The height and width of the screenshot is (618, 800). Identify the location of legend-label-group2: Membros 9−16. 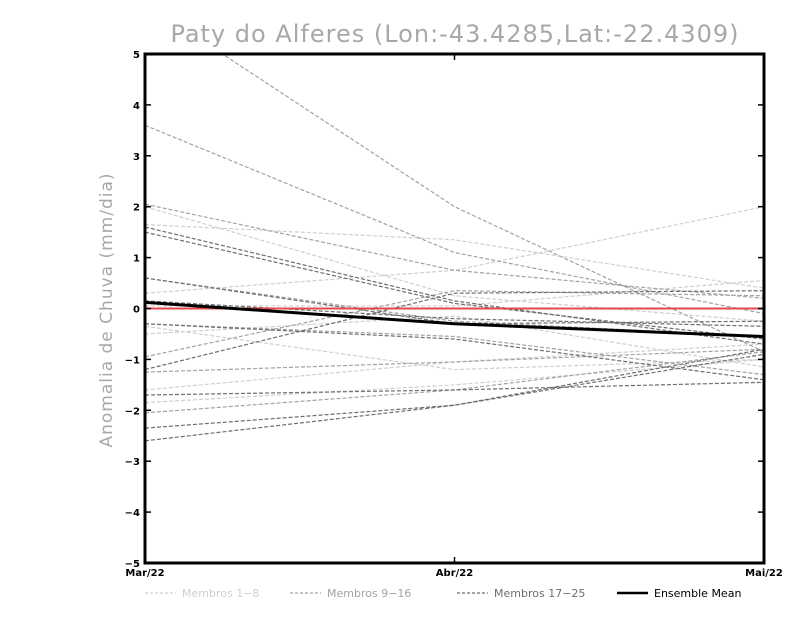
(369, 593).